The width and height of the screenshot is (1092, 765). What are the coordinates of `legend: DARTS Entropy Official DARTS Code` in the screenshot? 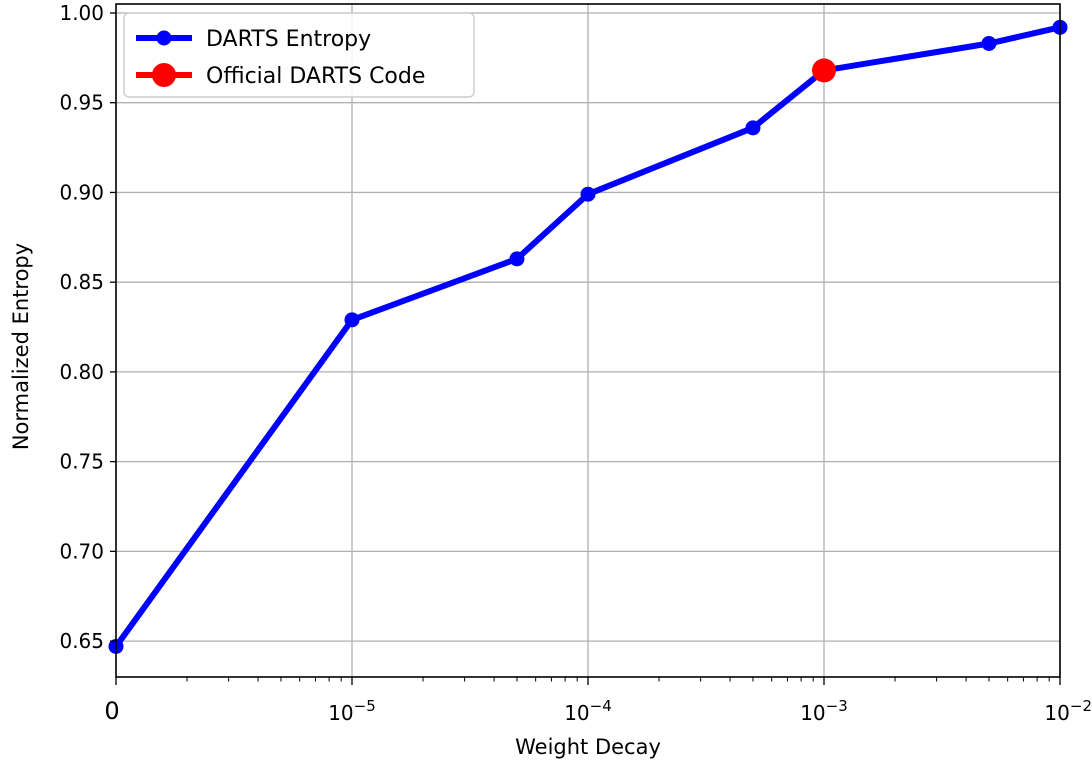 It's located at (299, 55).